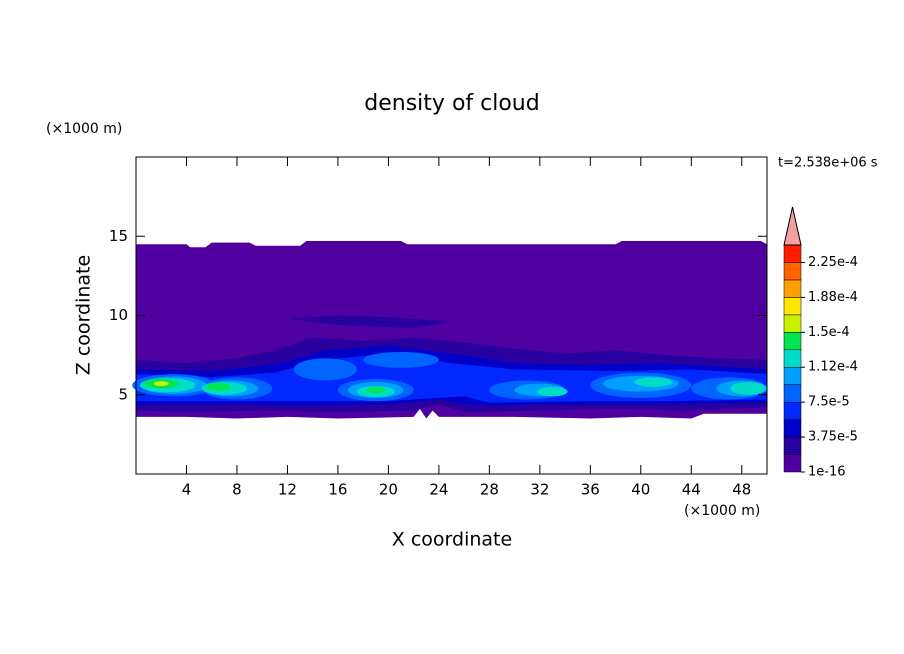  Describe the element at coordinates (741, 490) in the screenshot. I see `x-tick-label: 48` at that location.